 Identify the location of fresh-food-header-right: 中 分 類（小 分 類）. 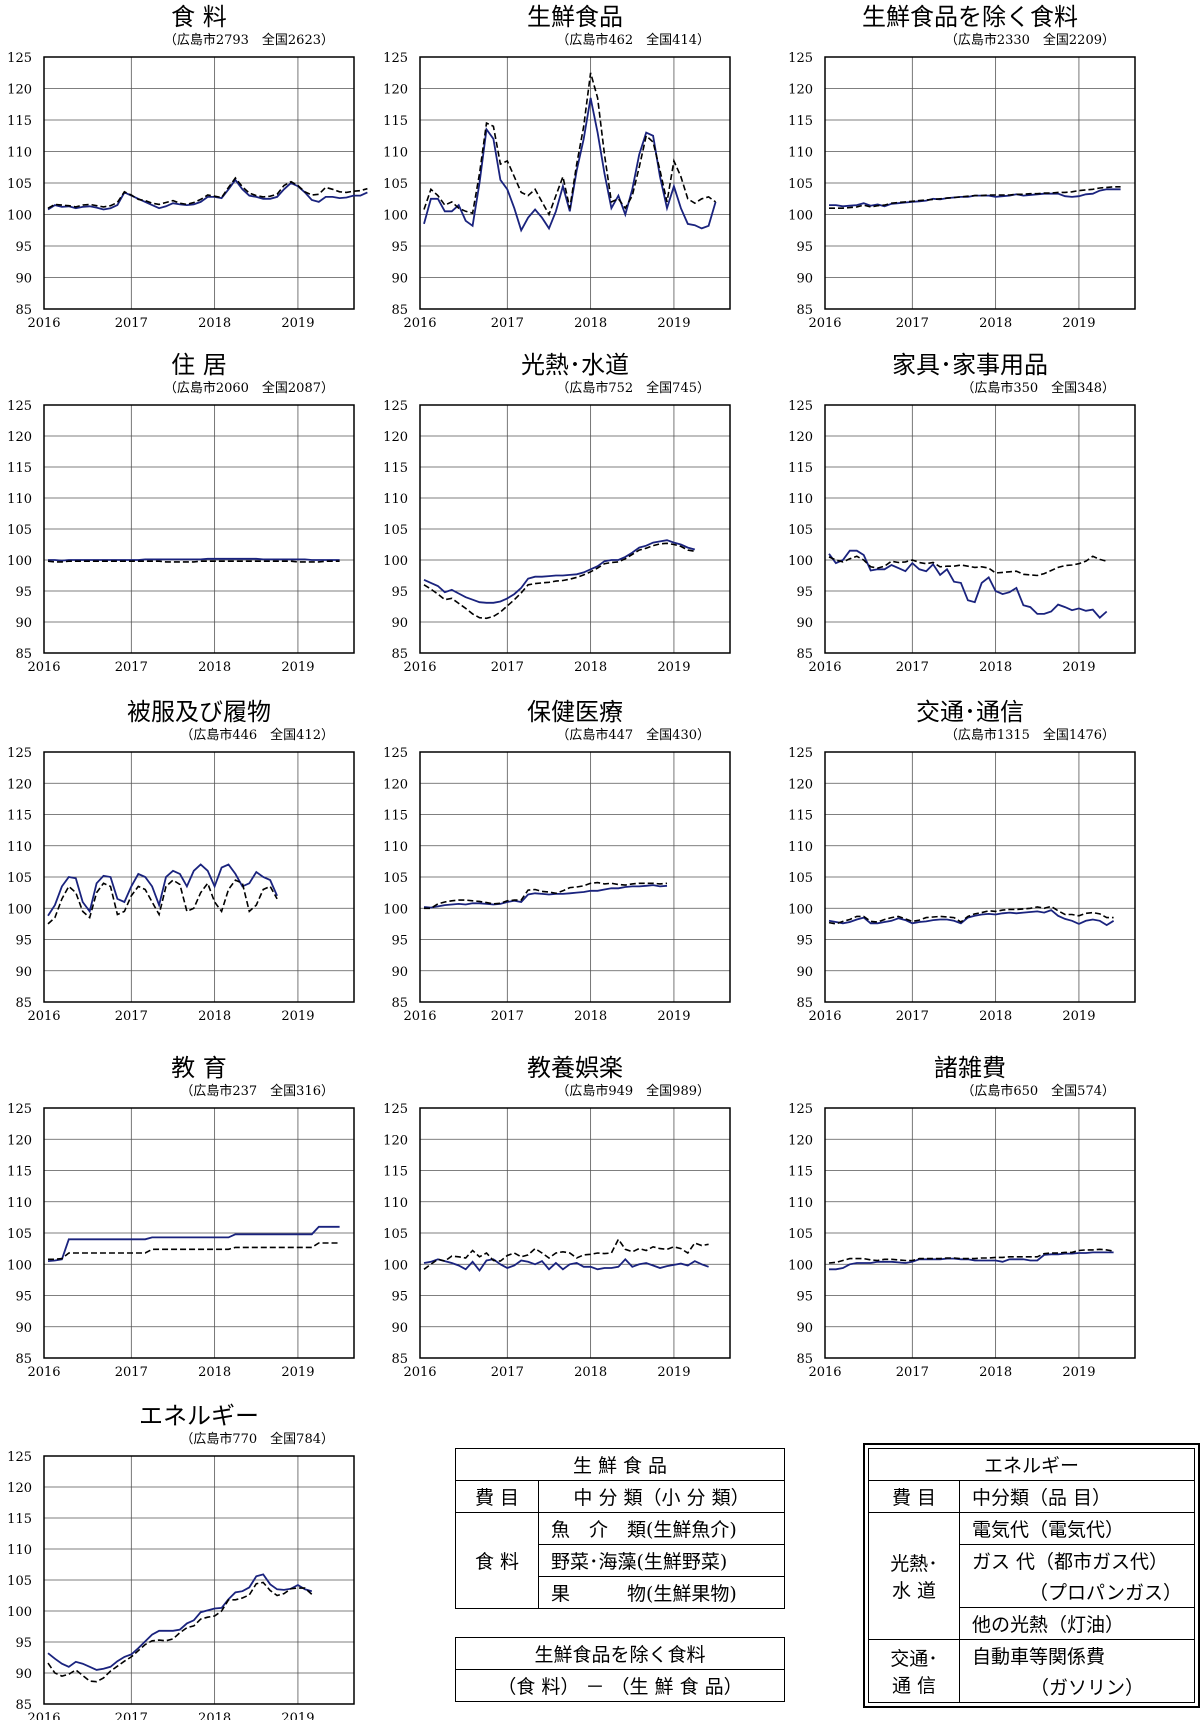
(661, 1496).